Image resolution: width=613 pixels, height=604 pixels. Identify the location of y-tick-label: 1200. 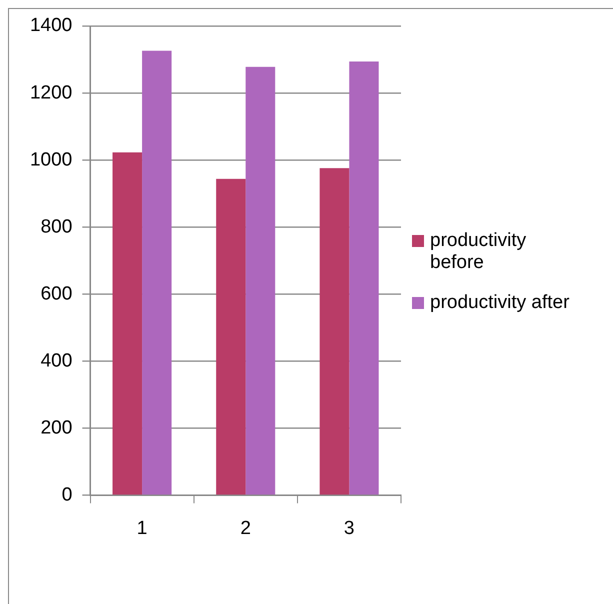
(51, 93).